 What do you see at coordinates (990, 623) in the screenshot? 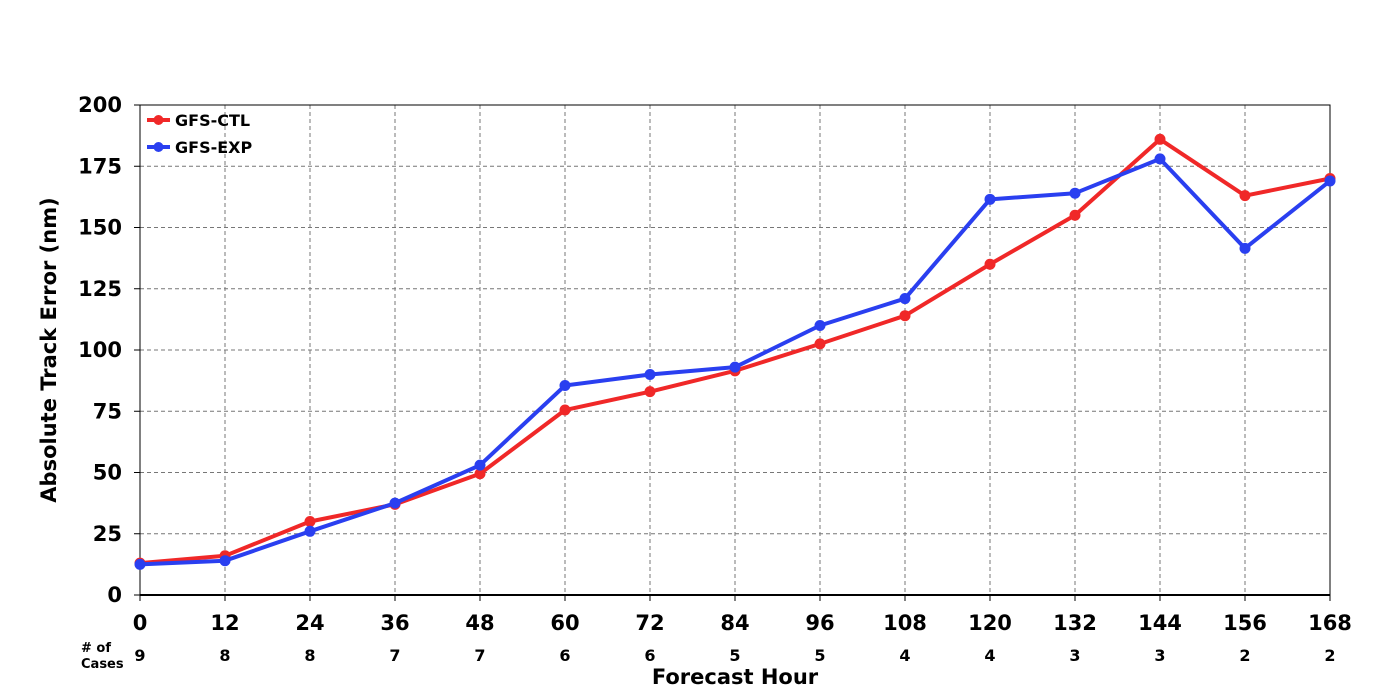
I see `x-tick-label: 120` at bounding box center [990, 623].